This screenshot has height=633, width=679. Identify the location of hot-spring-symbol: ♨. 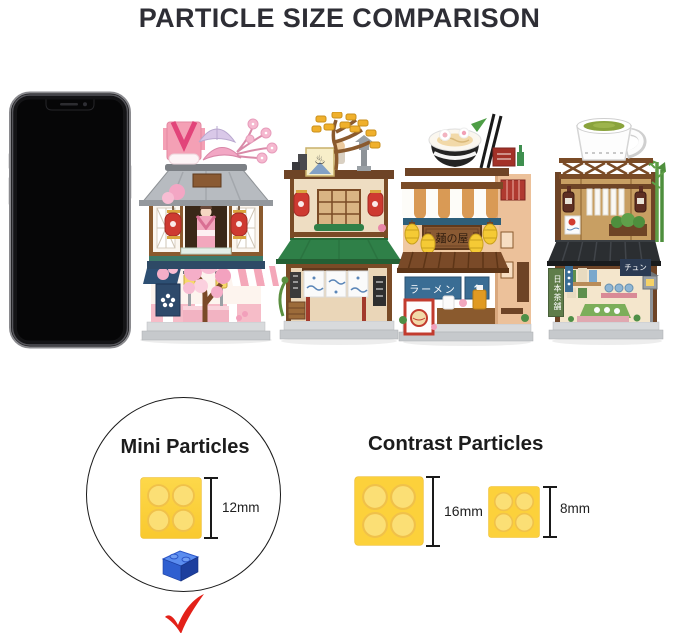
(320, 160).